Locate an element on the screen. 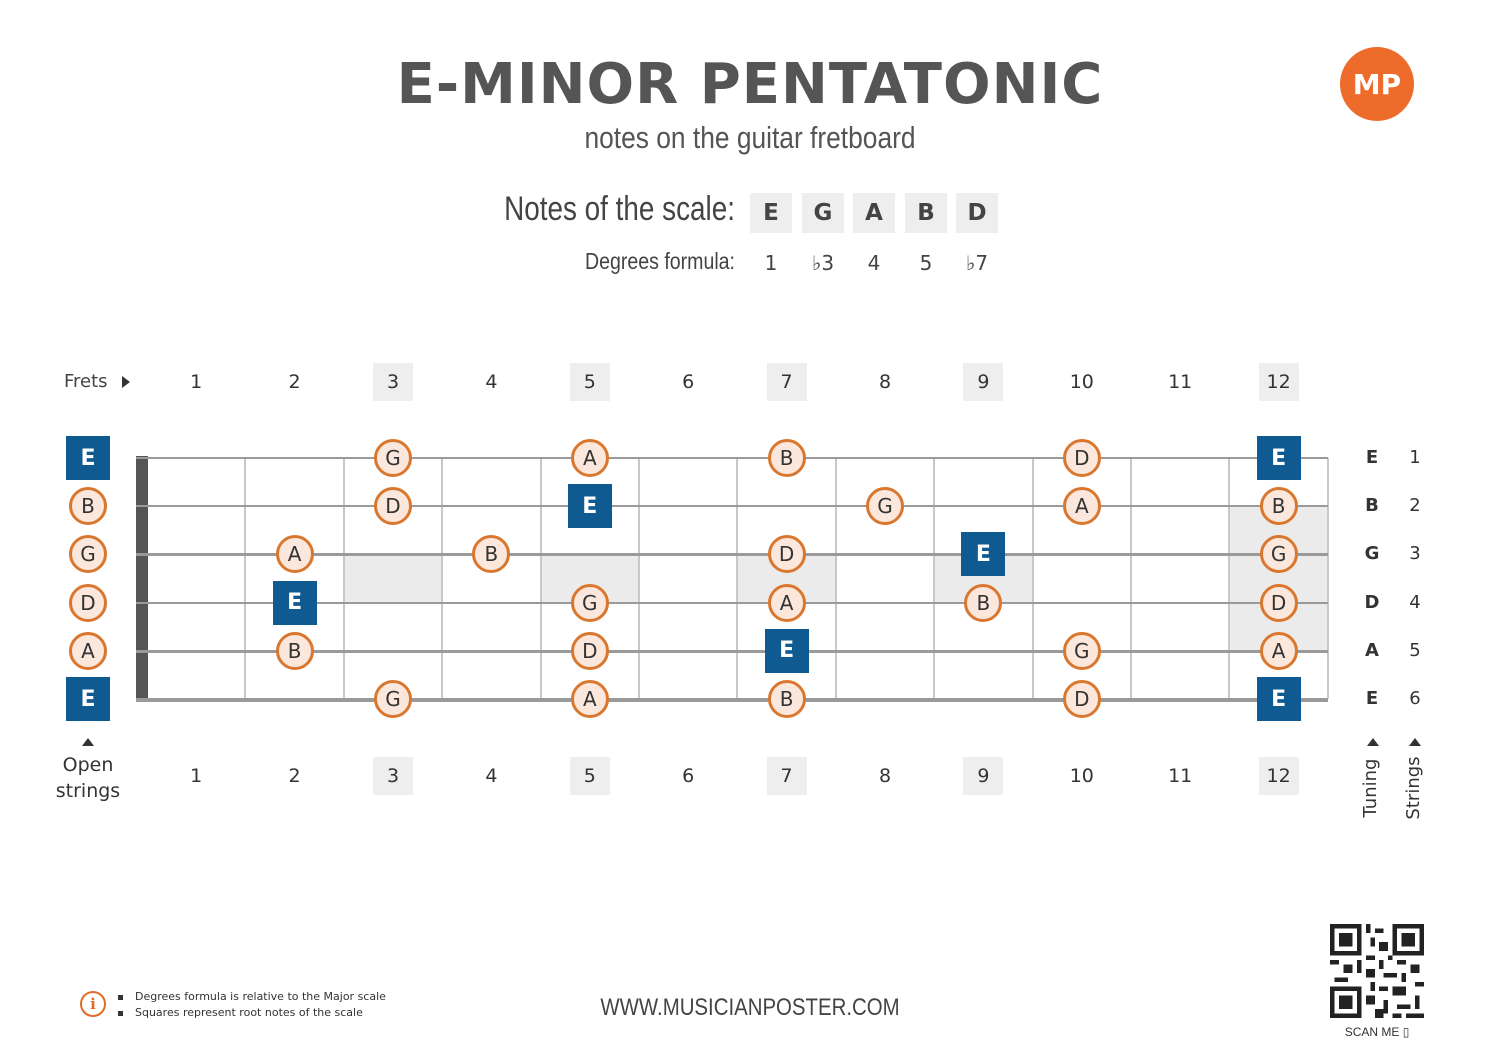 Image resolution: width=1500 pixels, height=1061 pixels. tuning-label: Tuning is located at coordinates (1370, 788).